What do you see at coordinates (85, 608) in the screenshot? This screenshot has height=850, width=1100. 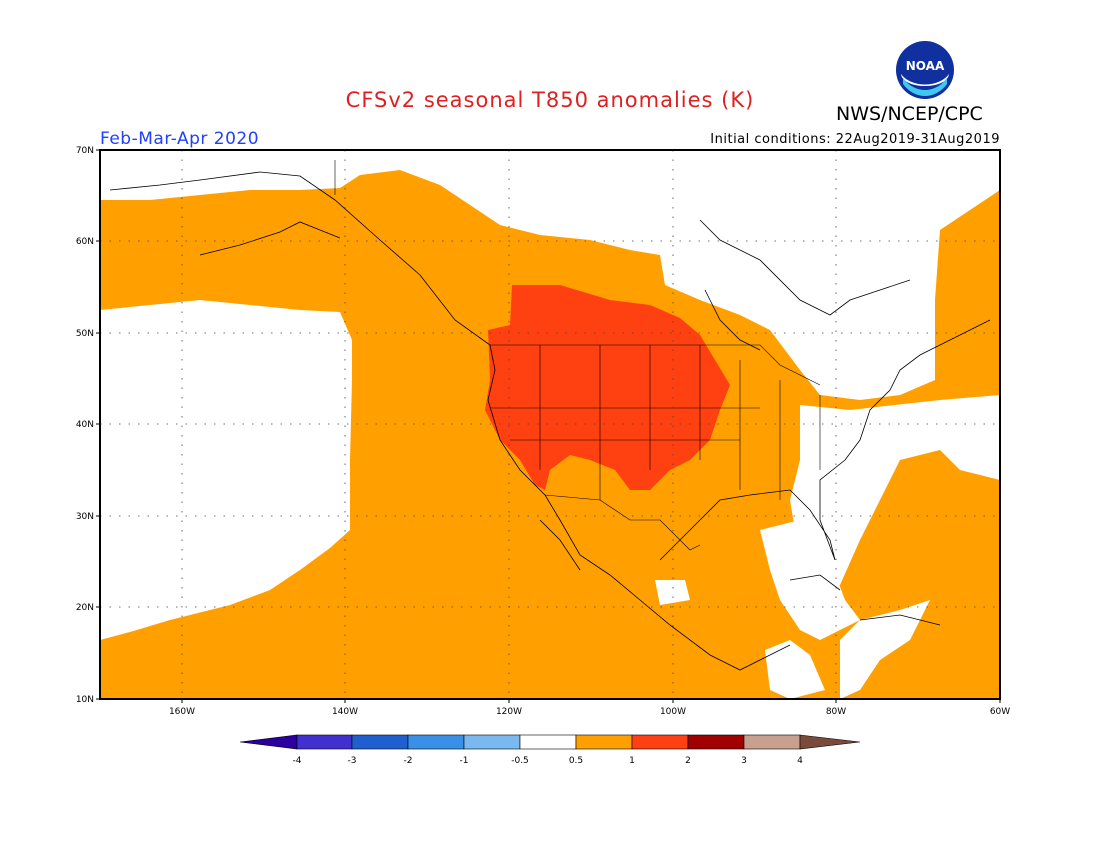 I see `lat-label-20n: 20N` at bounding box center [85, 608].